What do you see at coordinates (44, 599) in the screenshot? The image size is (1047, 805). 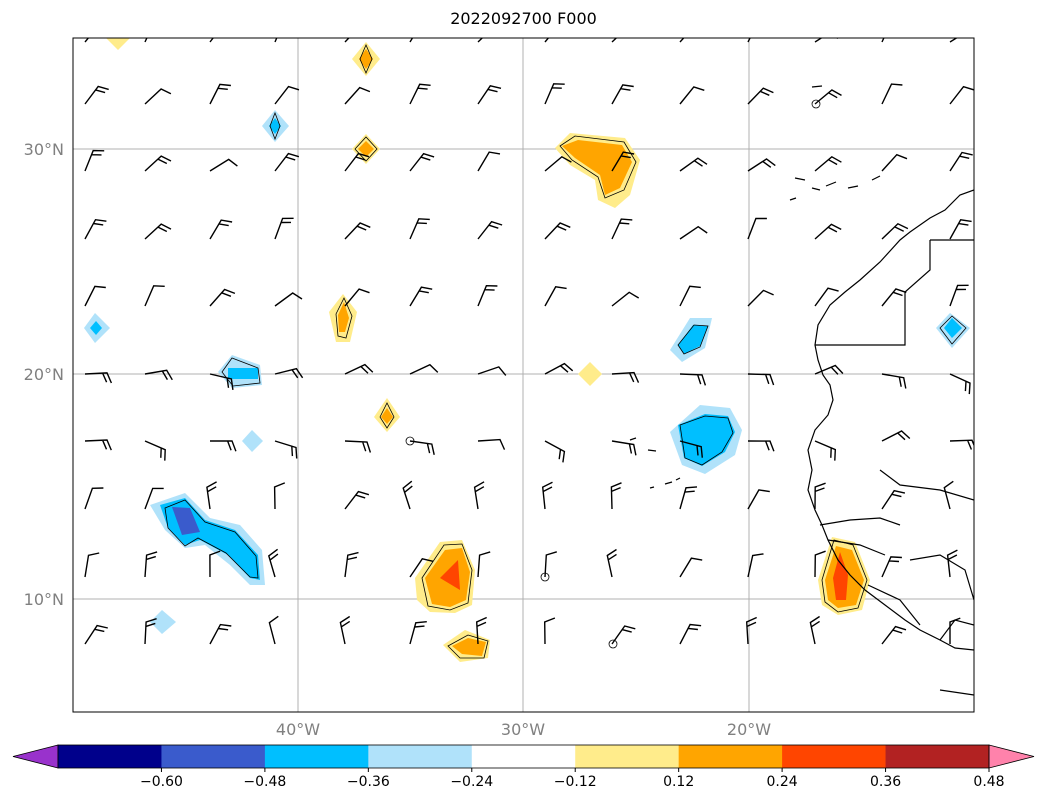 I see `lat-label-10n: 10°N` at bounding box center [44, 599].